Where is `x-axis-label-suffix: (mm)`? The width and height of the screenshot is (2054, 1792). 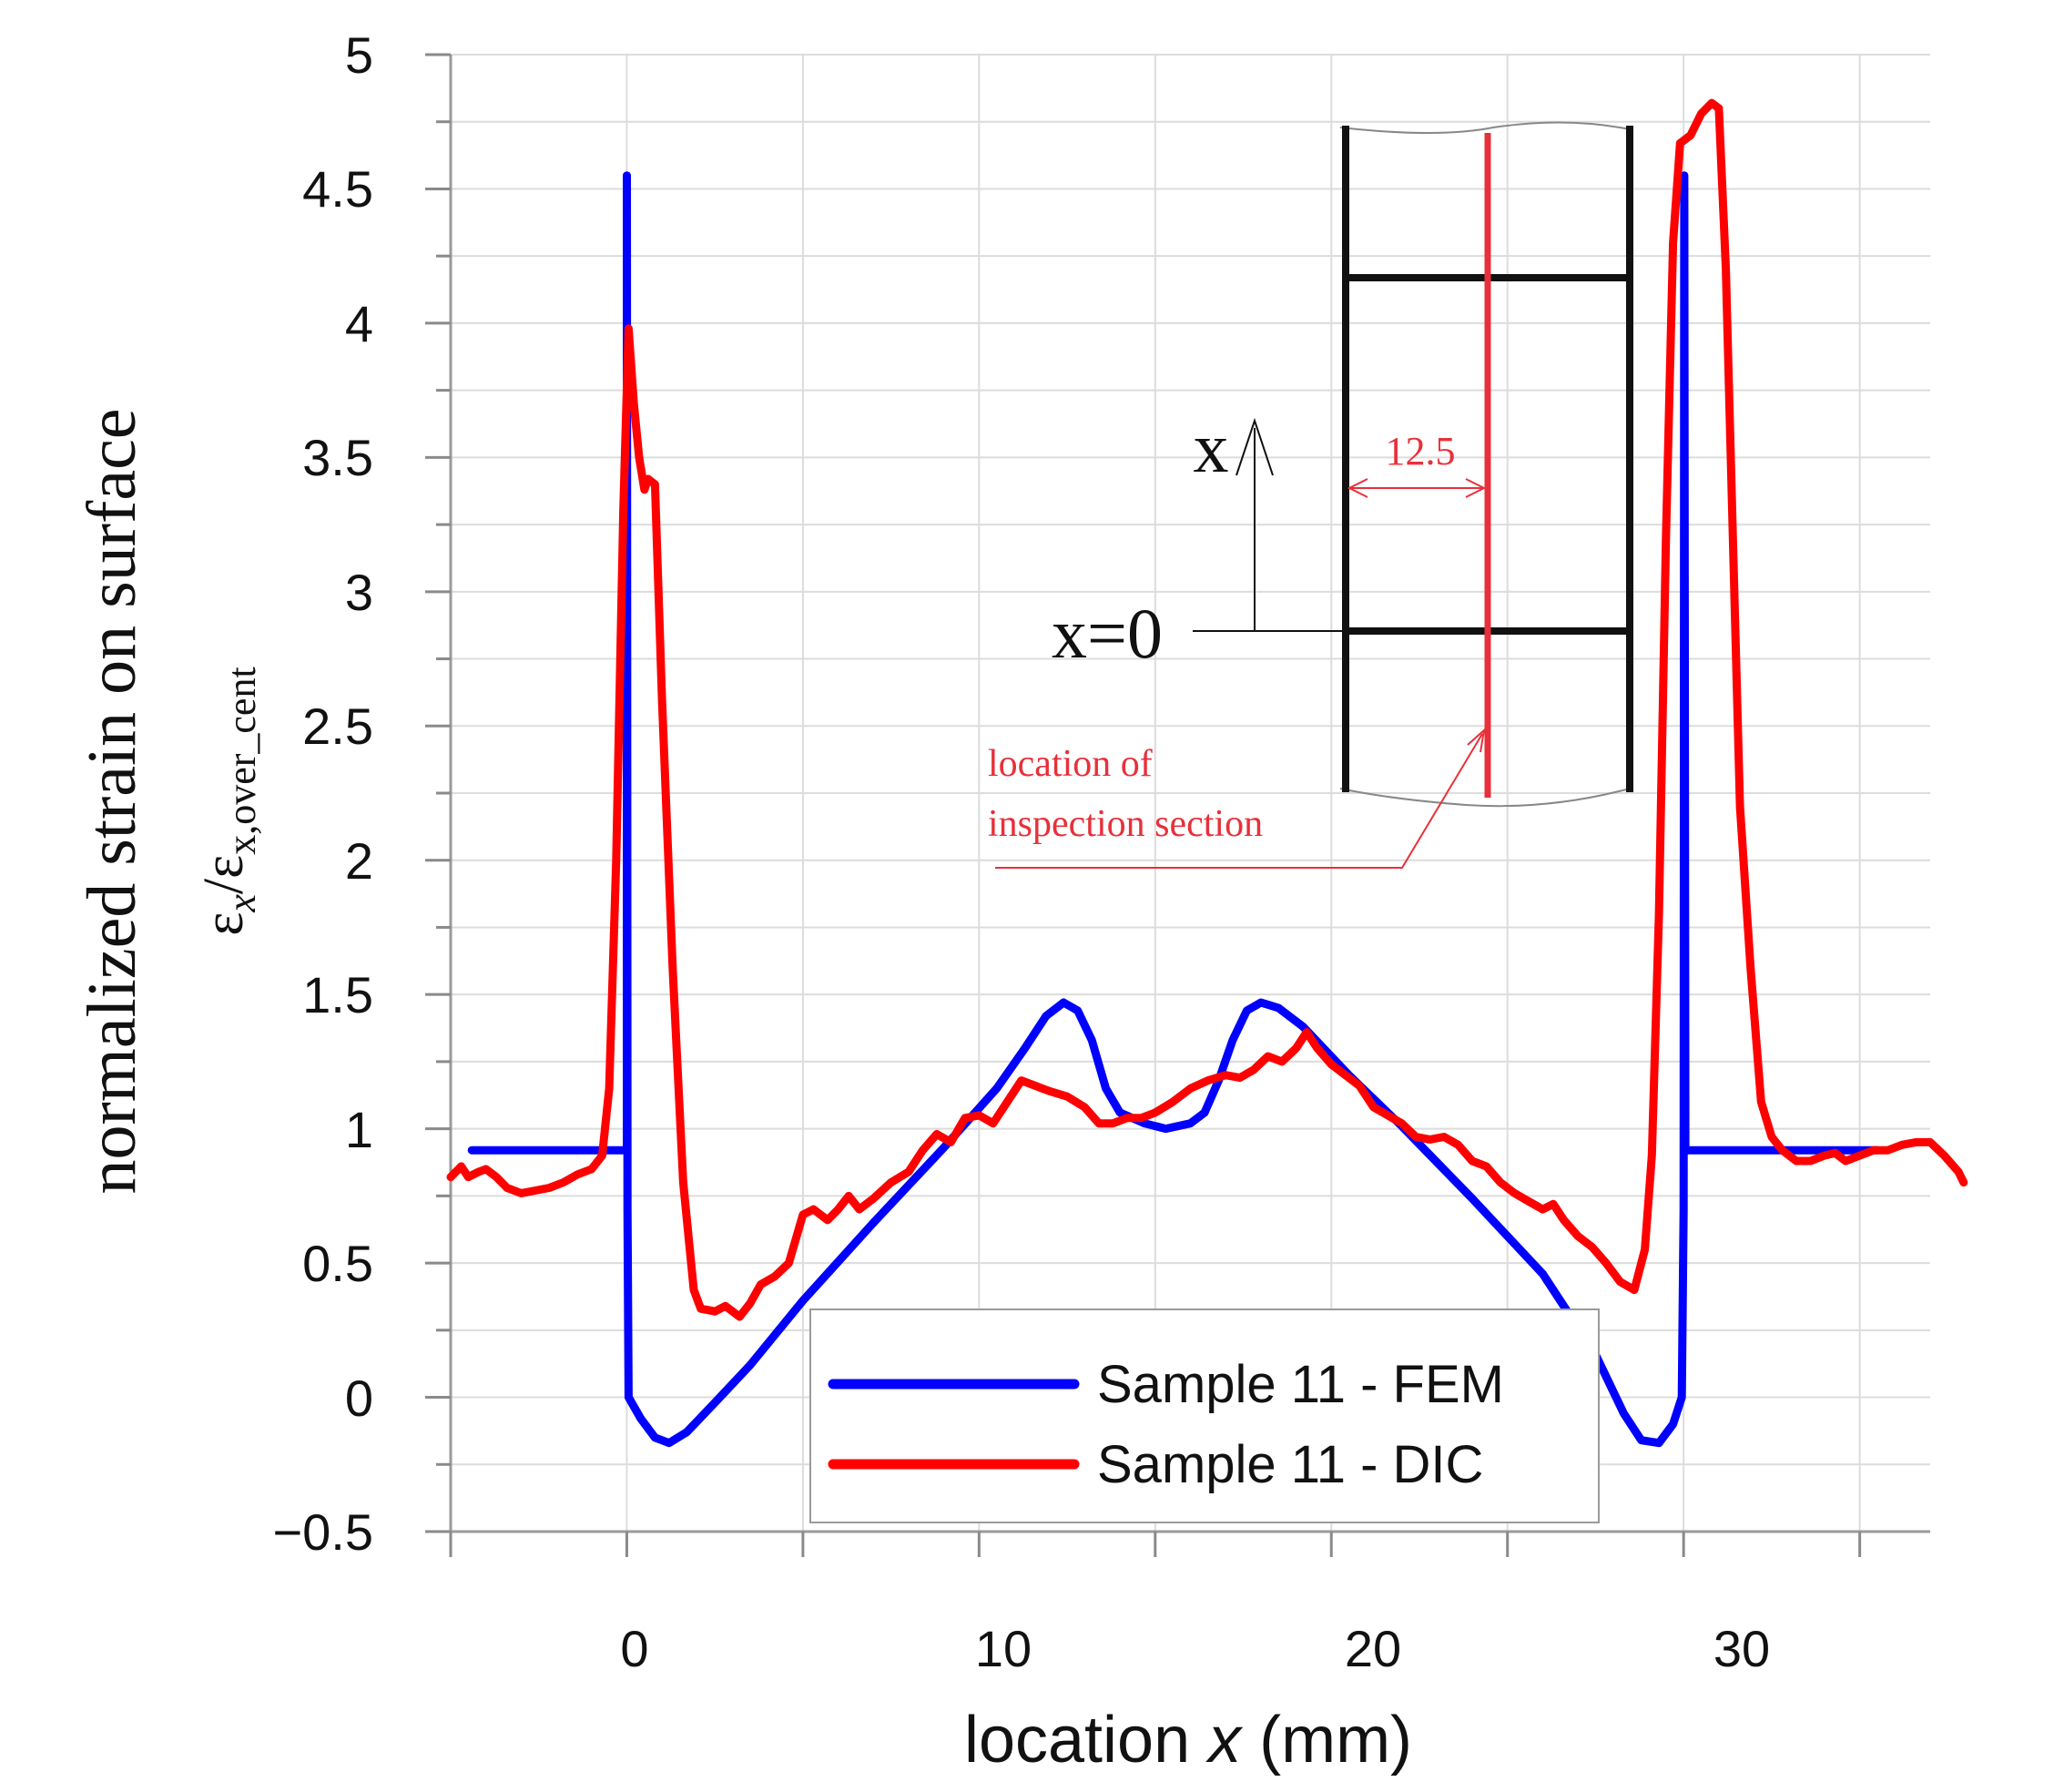
x-axis-label-suffix: (mm) is located at coordinates (1326, 1740).